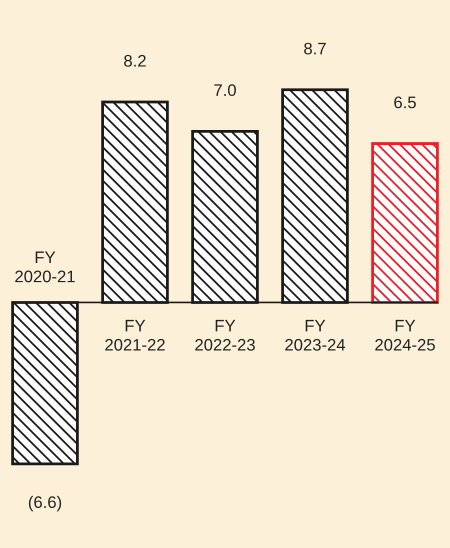 Image resolution: width=450 pixels, height=548 pixels. Describe the element at coordinates (135, 335) in the screenshot. I see `x-tick-label: FY 2021-22` at that location.